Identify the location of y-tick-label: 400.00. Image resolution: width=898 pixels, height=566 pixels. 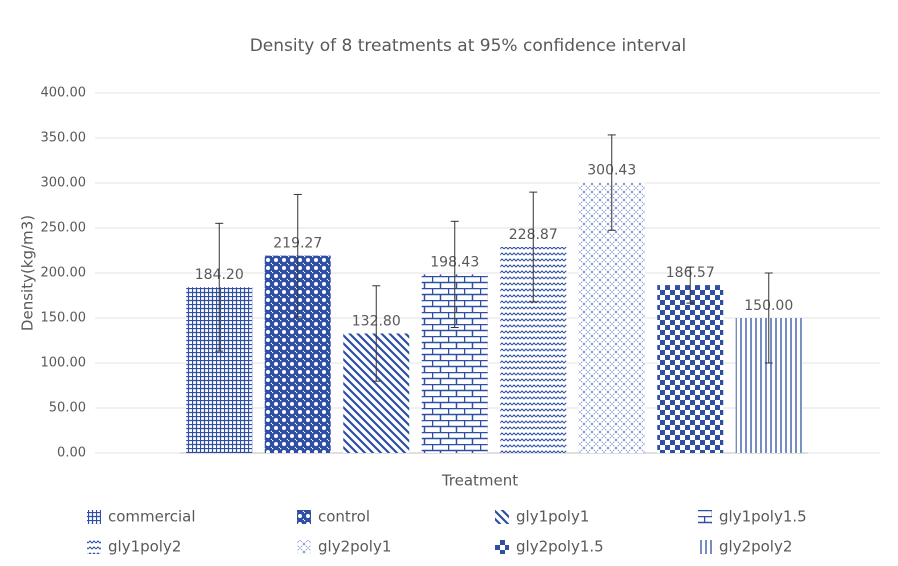
(64, 93).